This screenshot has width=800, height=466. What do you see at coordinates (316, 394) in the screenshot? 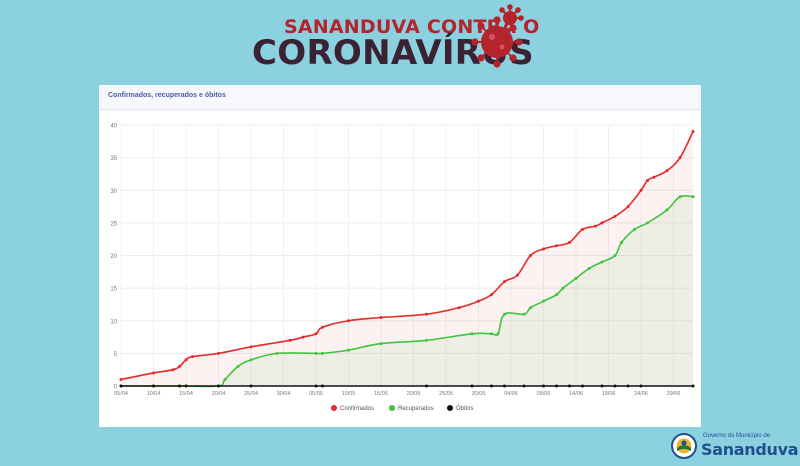
I see `x-tick-label: 05/05` at bounding box center [316, 394].